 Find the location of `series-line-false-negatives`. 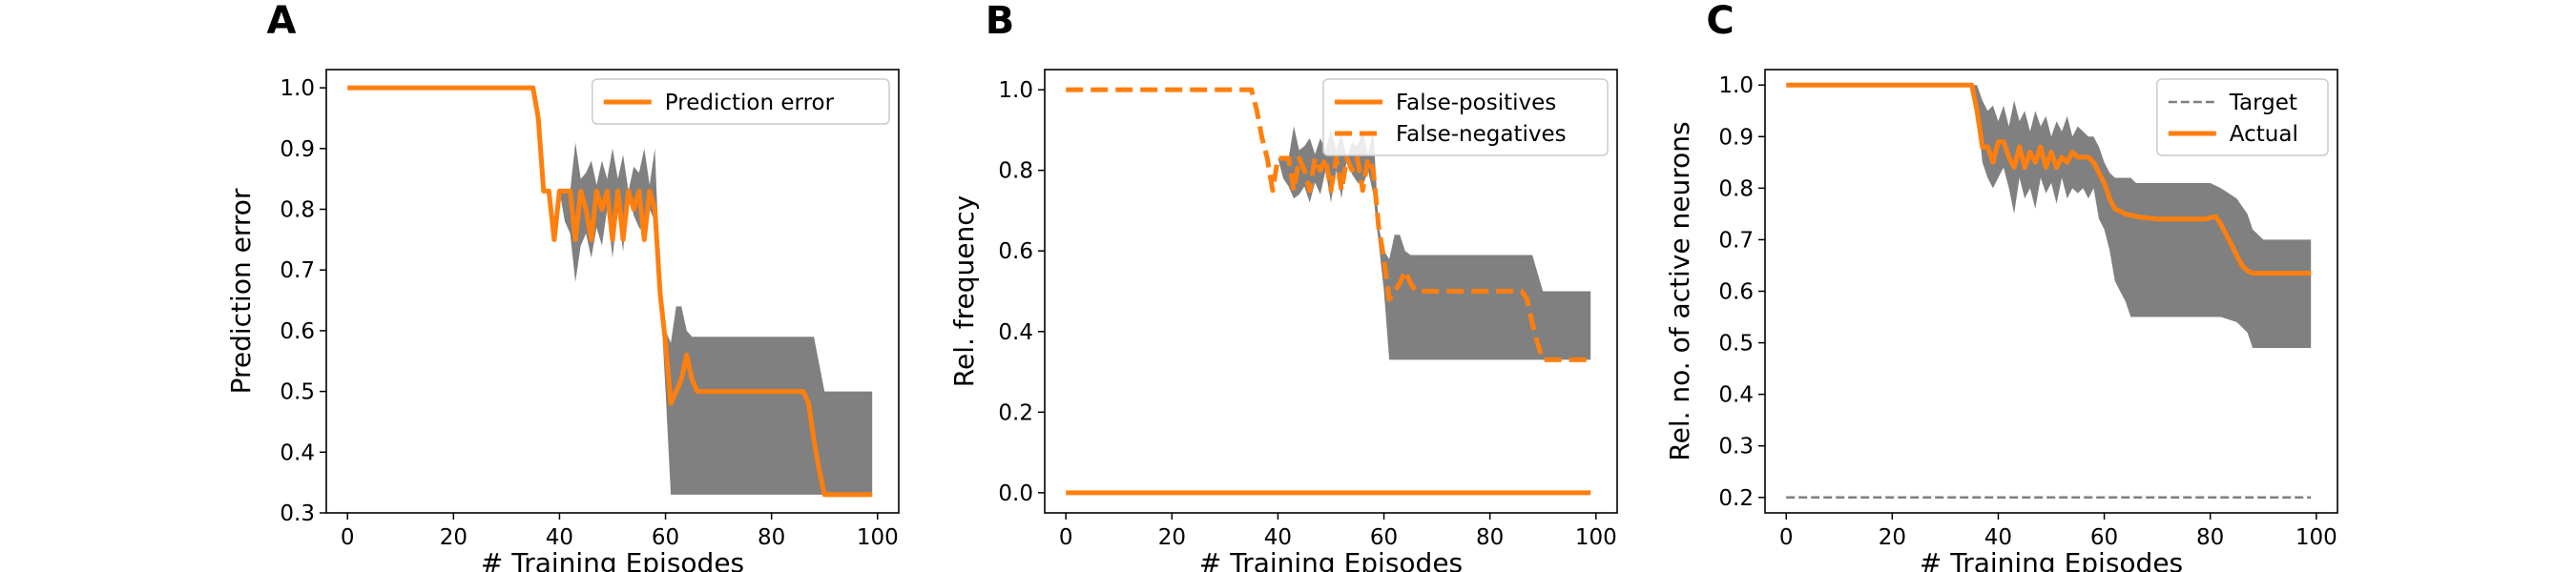

series-line-false-negatives is located at coordinates (1328, 224).